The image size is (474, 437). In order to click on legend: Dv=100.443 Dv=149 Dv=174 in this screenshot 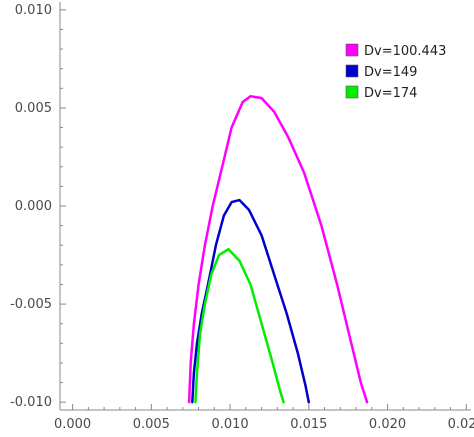, I will do `click(395, 72)`.